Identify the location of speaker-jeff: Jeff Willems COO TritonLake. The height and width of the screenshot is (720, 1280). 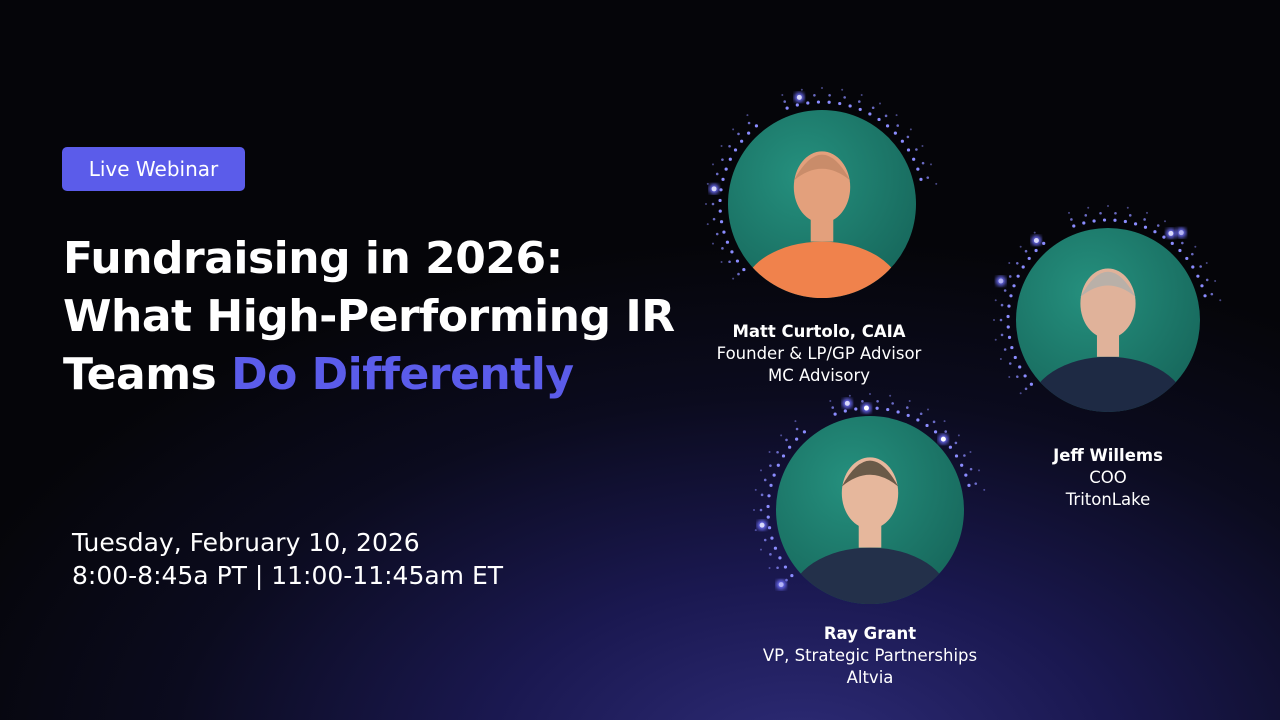
(1108, 478).